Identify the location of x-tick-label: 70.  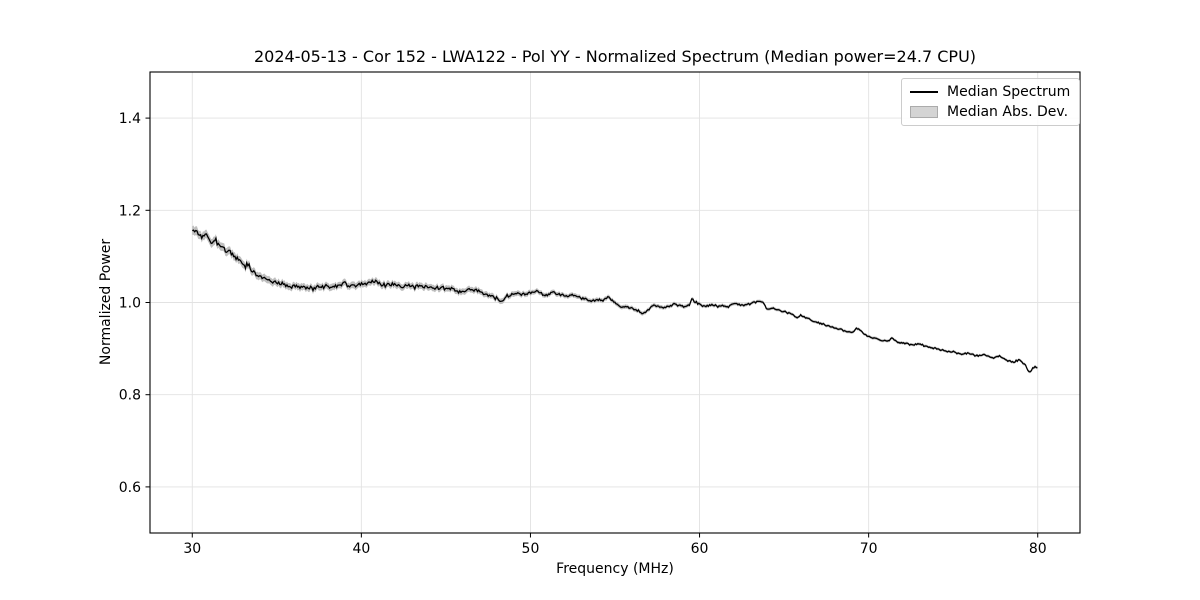
(869, 549).